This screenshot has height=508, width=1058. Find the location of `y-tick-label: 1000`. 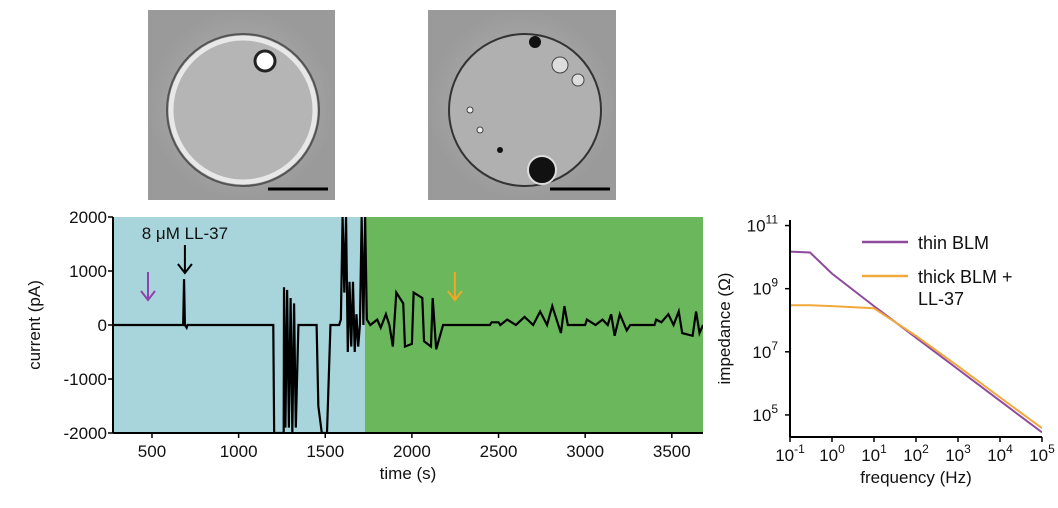

y-tick-label: 1000 is located at coordinates (88, 271).